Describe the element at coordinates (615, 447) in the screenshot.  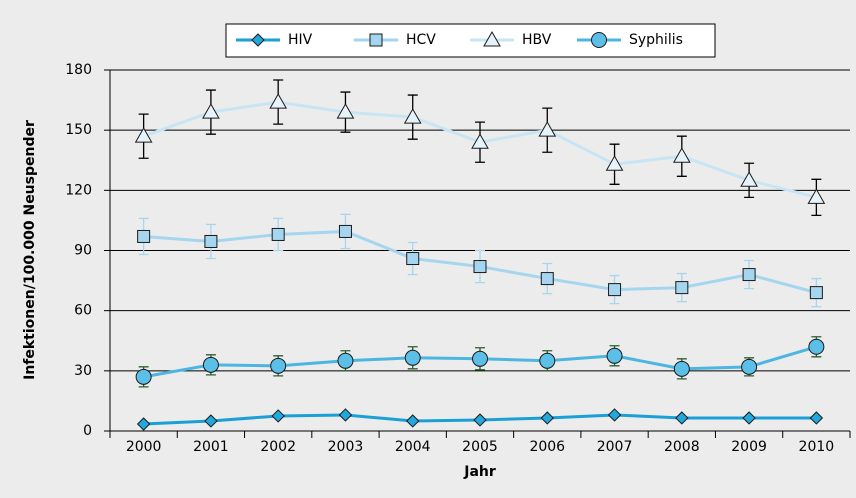
I see `x-tick-label: 2007` at that location.